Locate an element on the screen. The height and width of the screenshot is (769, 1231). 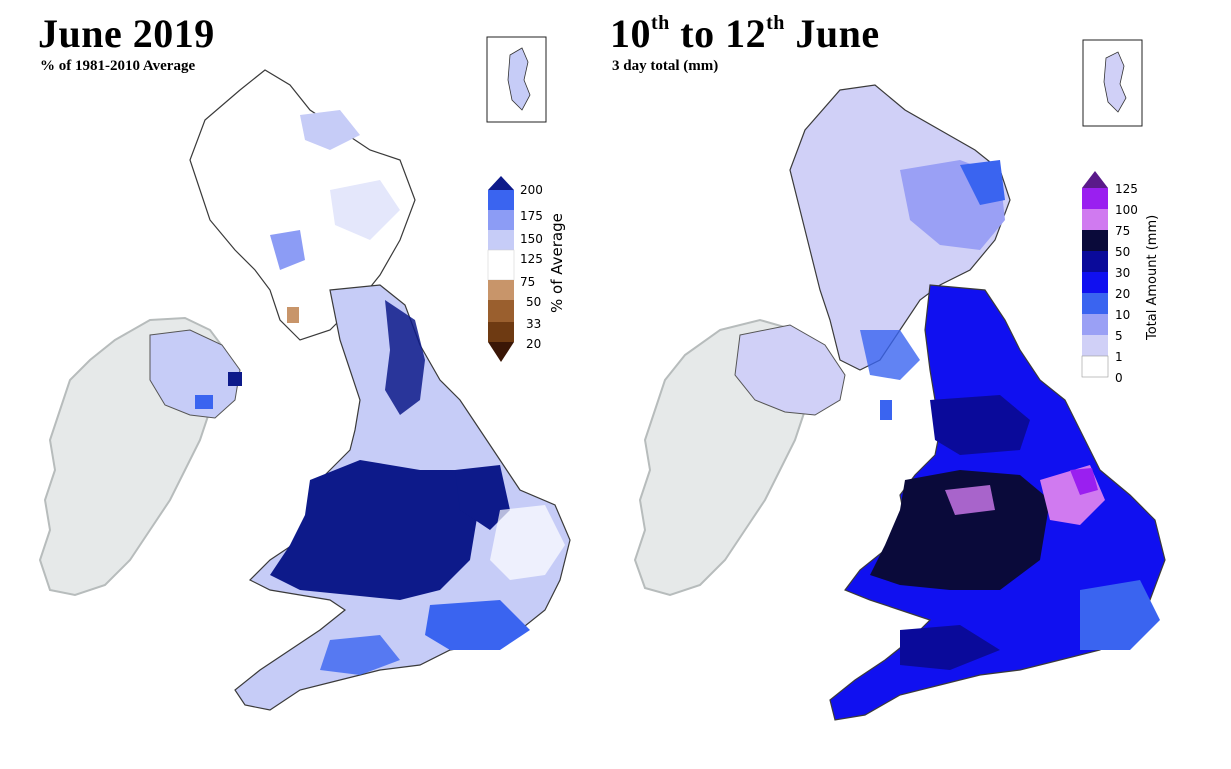
right-title-part3: June is located at coordinates (832, 33).